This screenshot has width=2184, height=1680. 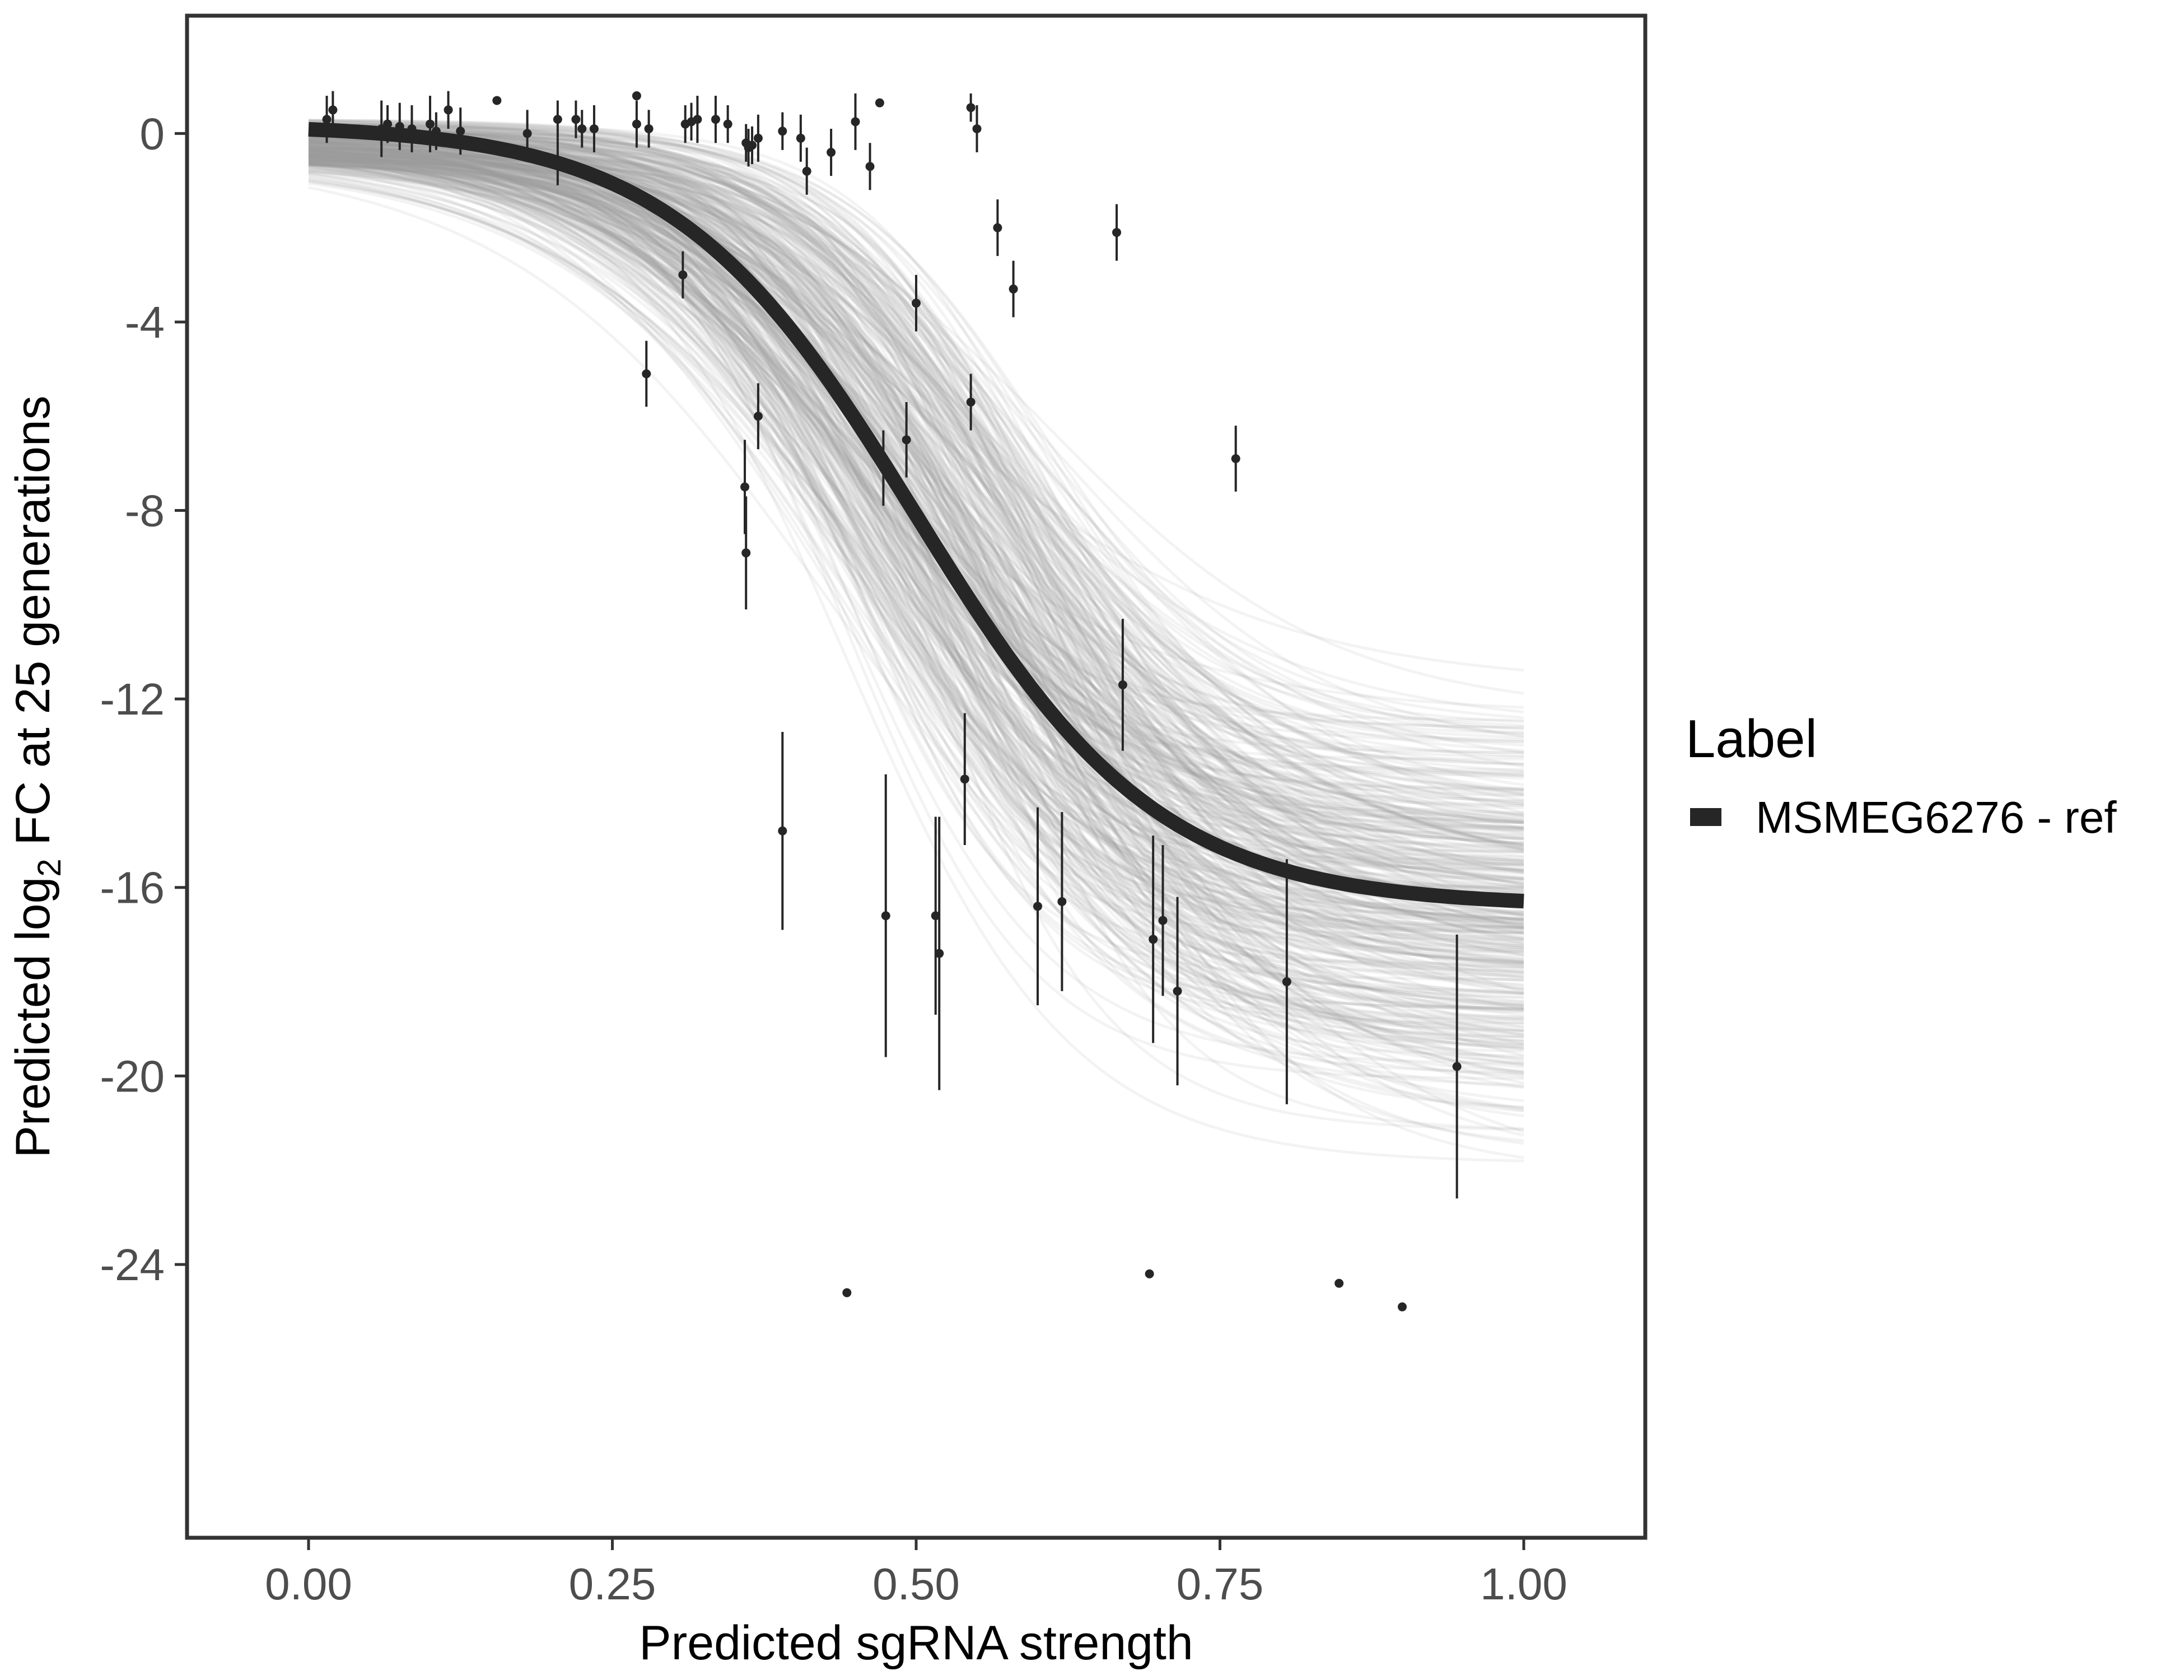 I want to click on y-tick-label: -4, so click(x=145, y=322).